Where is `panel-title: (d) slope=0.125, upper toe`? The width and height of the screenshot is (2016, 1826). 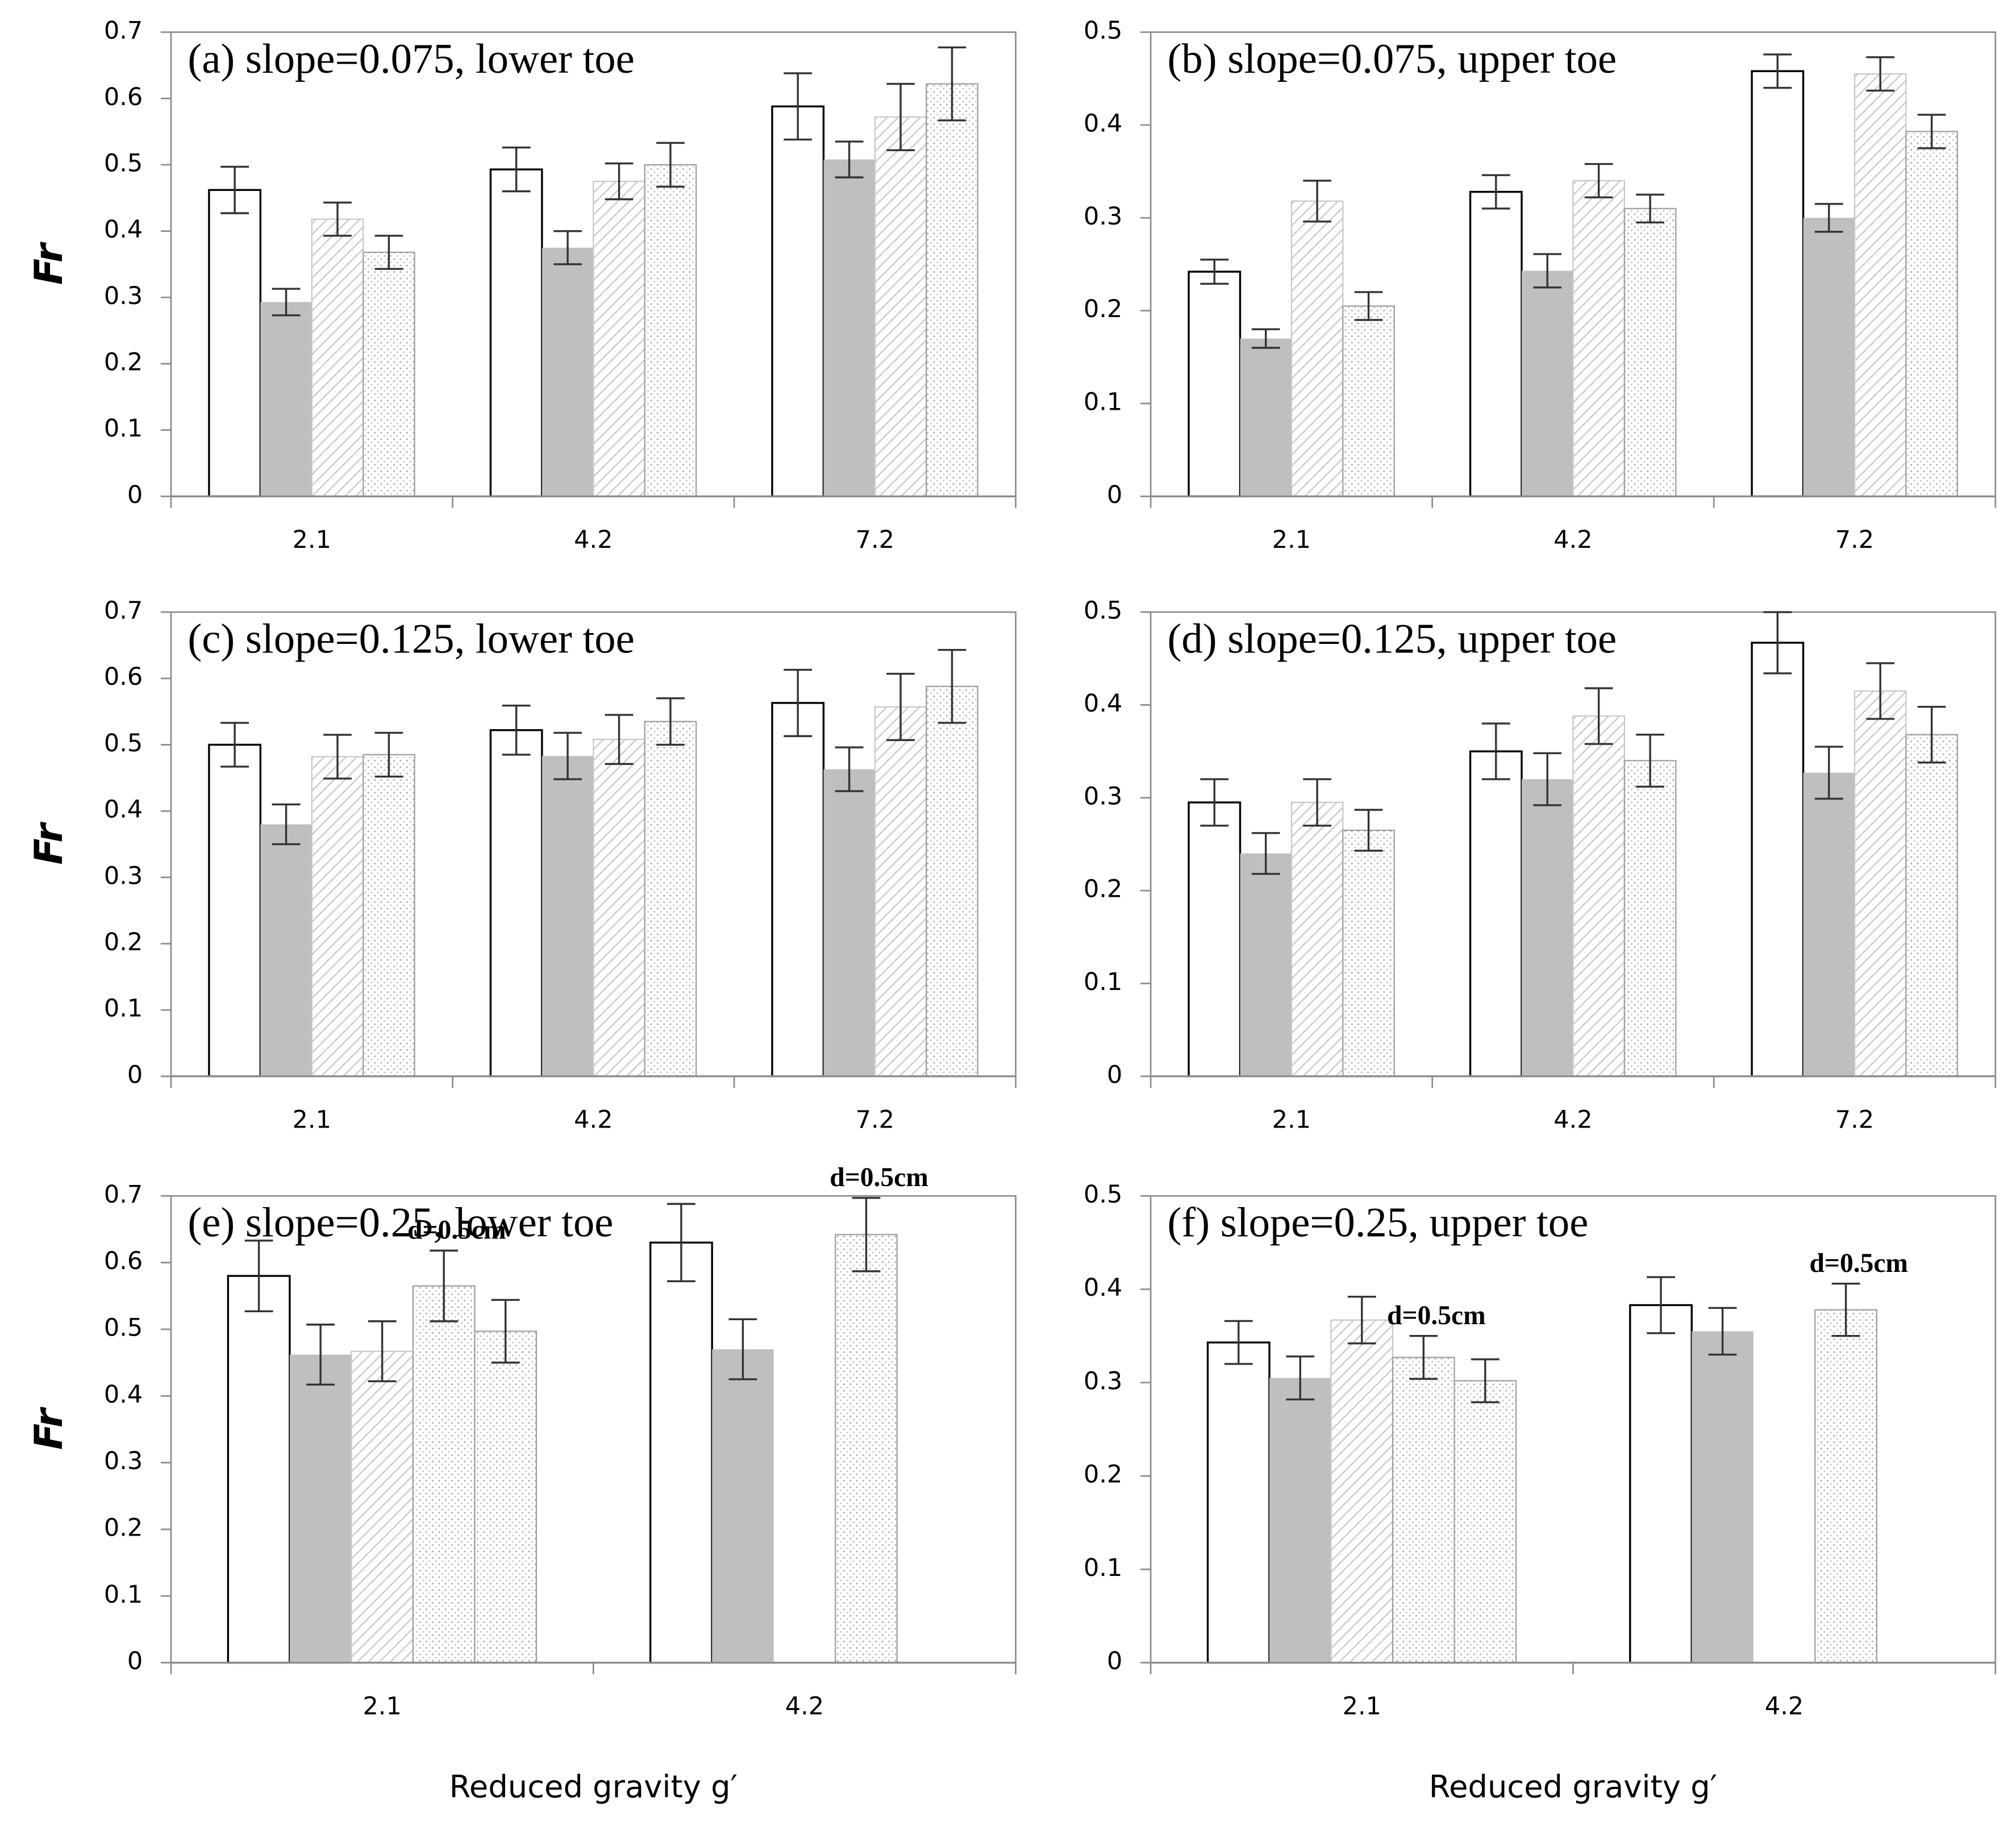 panel-title: (d) slope=0.125, upper toe is located at coordinates (1392, 639).